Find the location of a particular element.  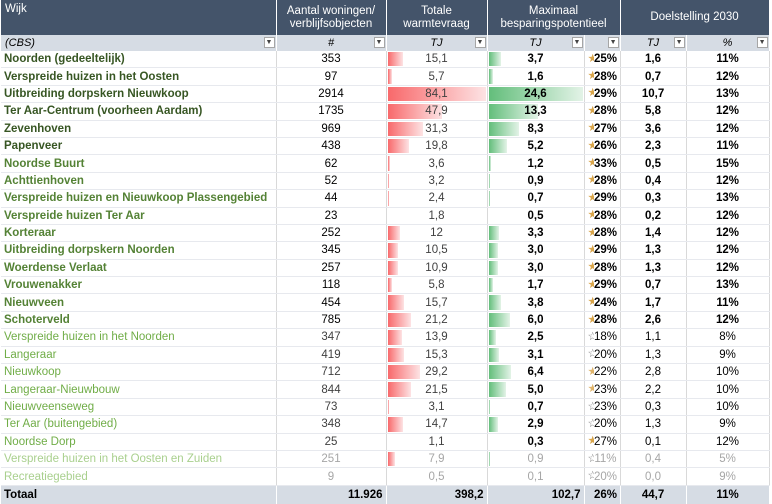

besparing-cell: 6,0 is located at coordinates (535, 319).